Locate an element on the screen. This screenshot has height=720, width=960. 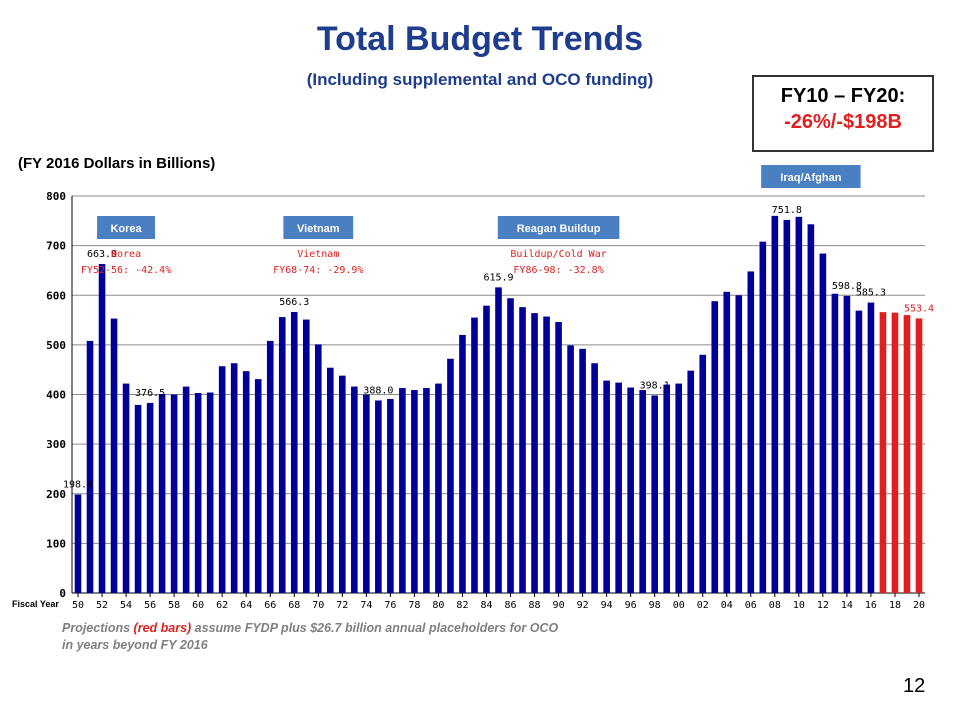
x-tick-label: 98 is located at coordinates (655, 605).